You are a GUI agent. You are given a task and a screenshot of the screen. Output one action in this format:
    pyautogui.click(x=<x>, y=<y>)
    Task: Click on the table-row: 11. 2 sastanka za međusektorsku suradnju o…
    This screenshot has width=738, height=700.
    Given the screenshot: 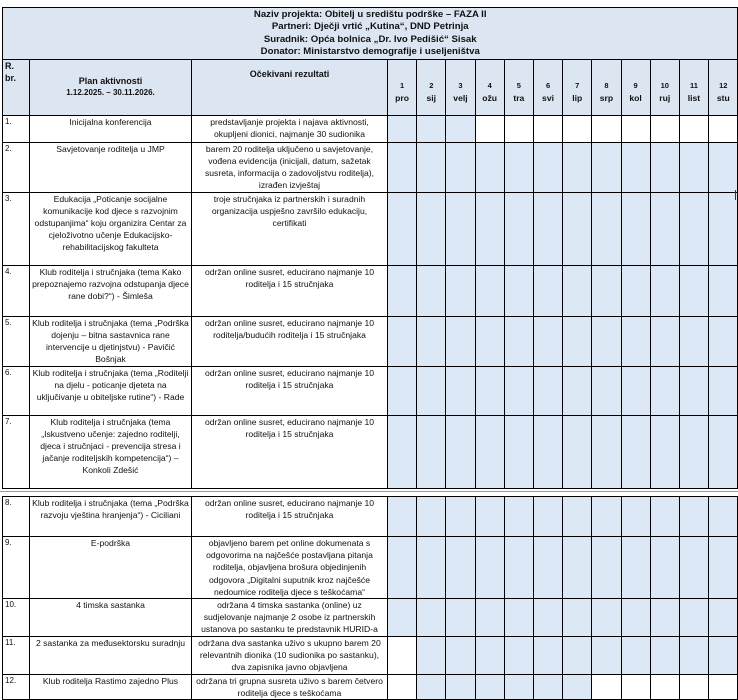 What is the action you would take?
    pyautogui.click(x=370, y=655)
    